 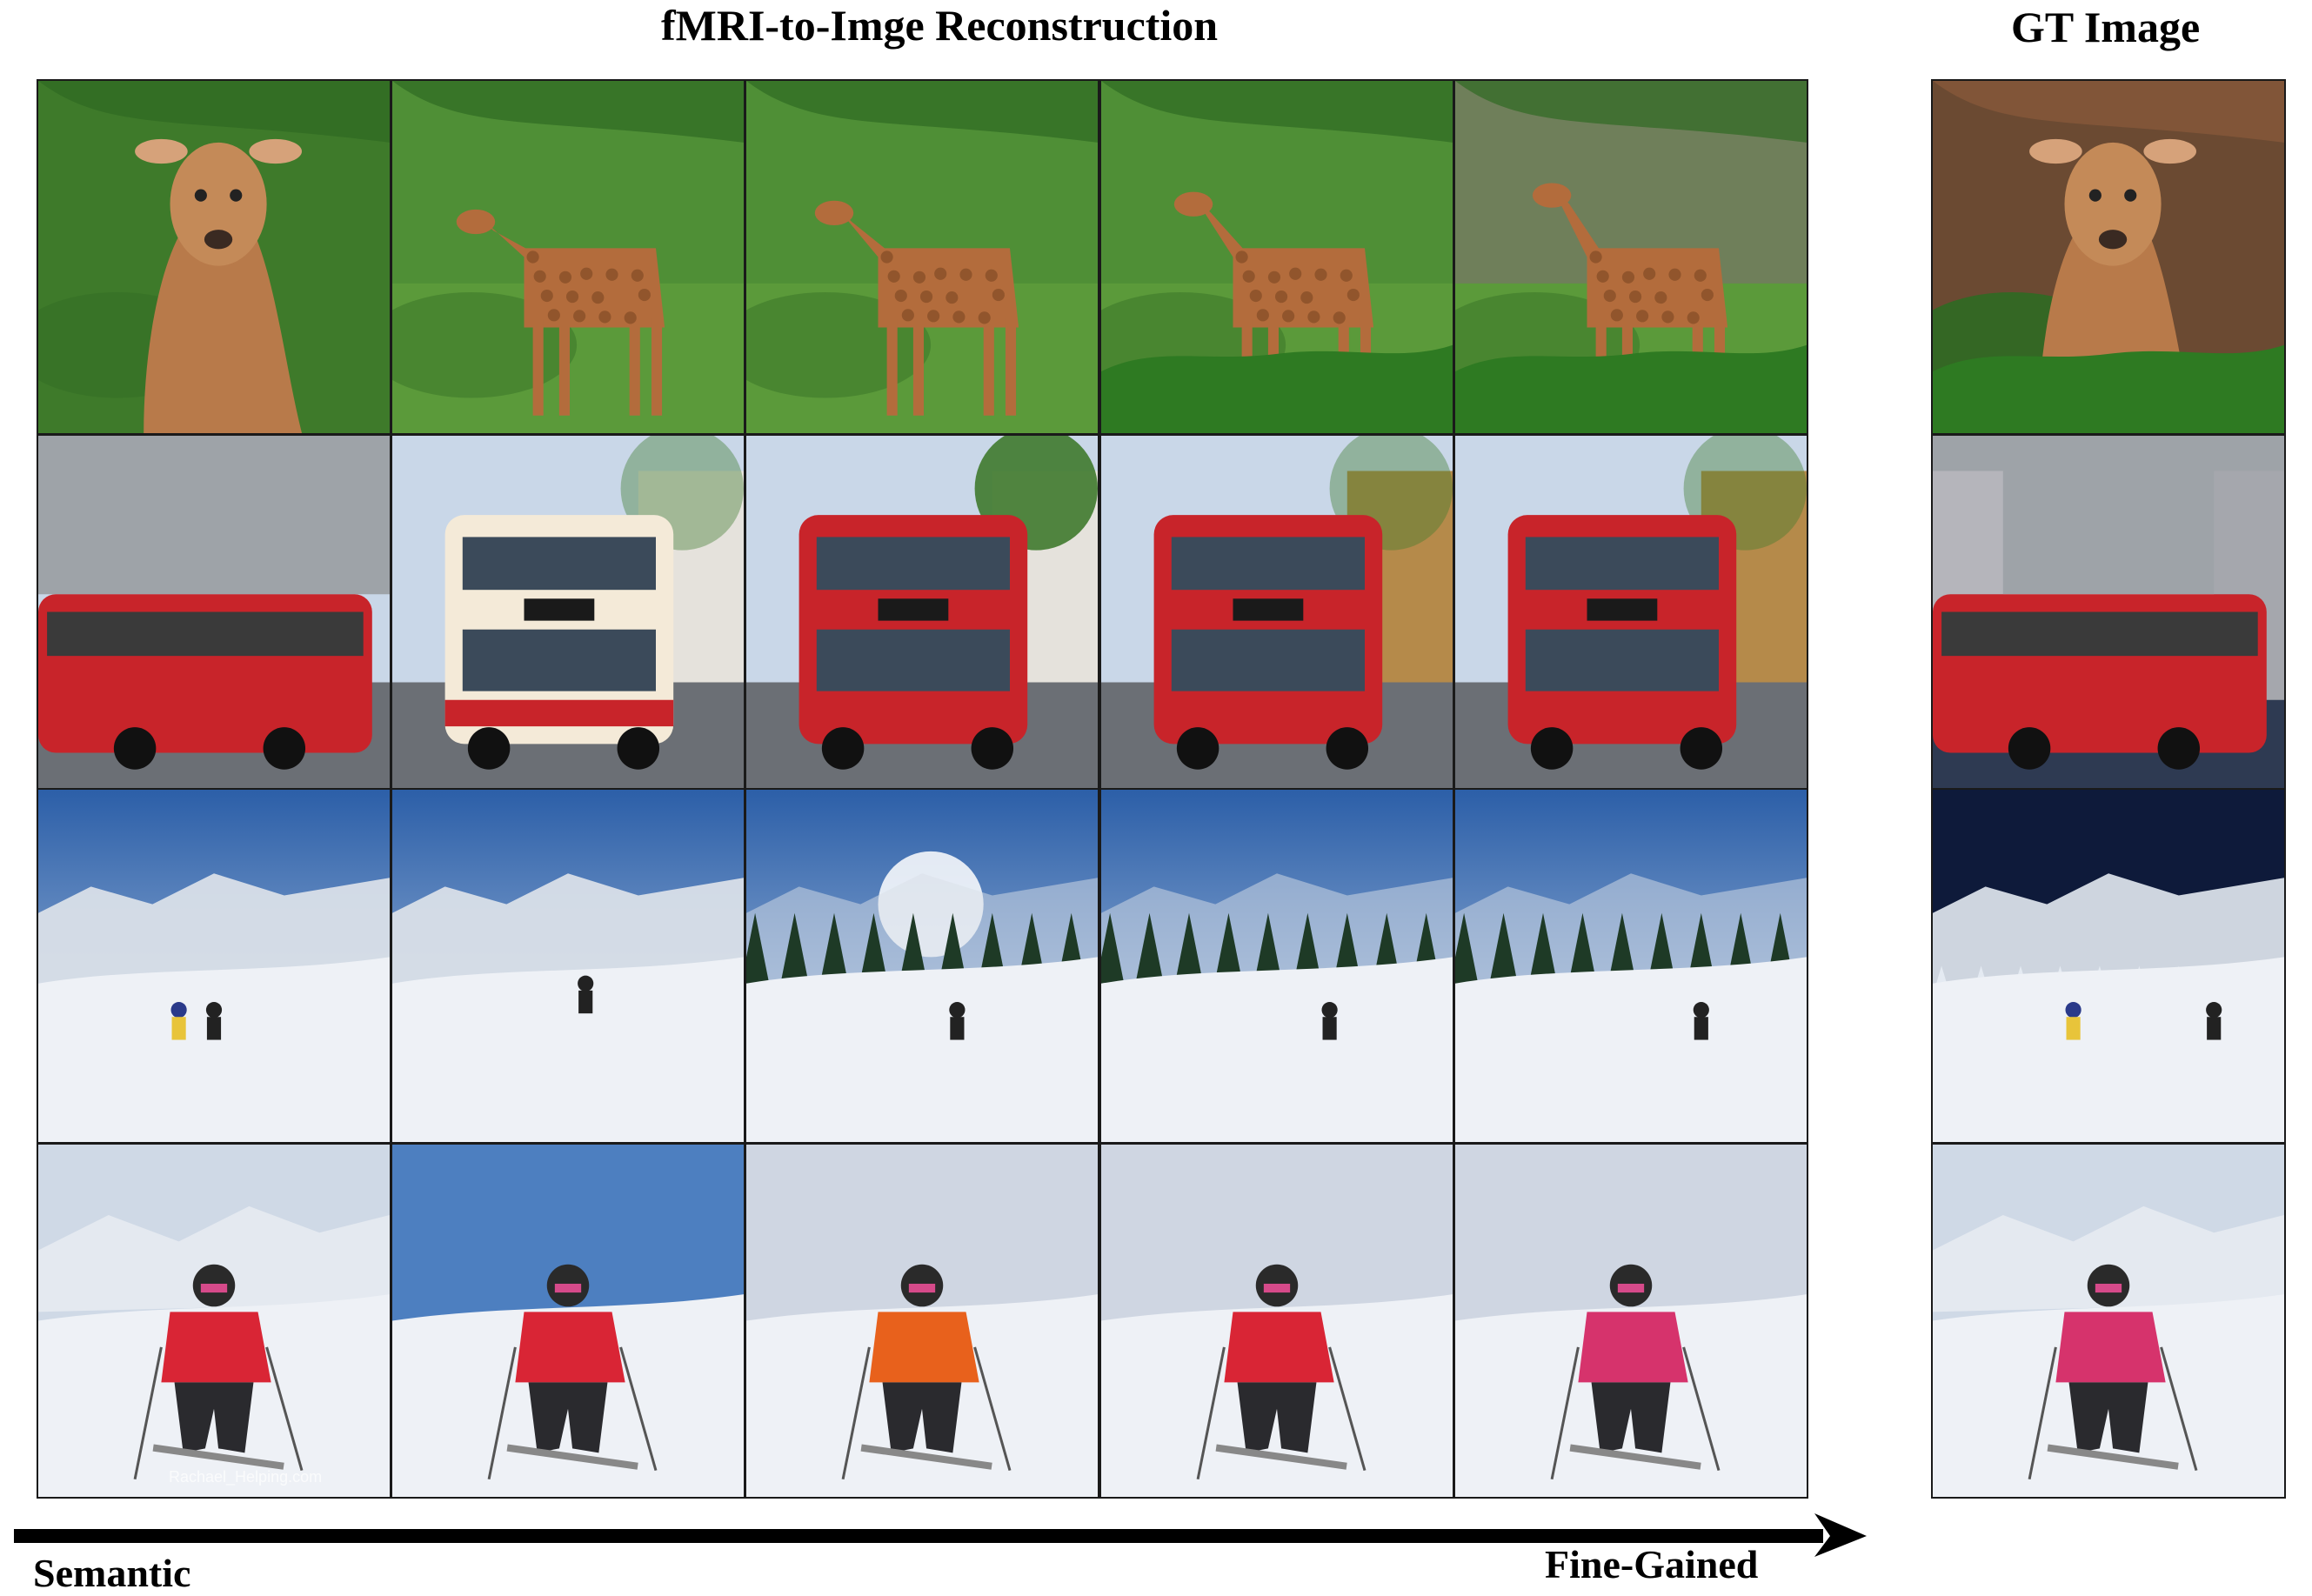 I want to click on semantic-label: Semantic, so click(x=112, y=1573).